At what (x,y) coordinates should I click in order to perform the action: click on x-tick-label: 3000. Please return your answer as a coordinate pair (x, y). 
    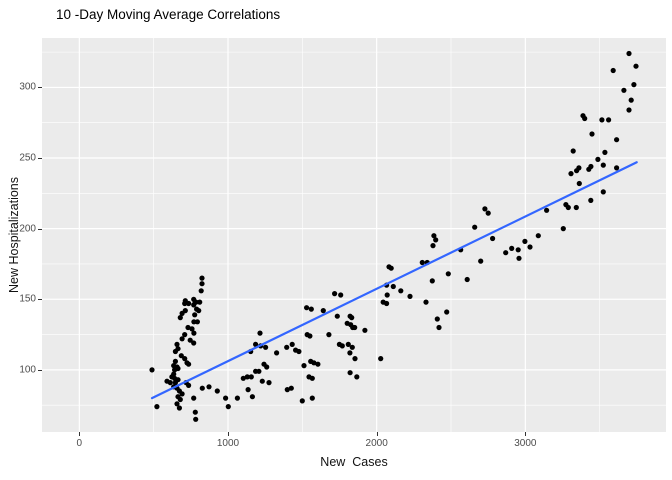
    Looking at the image, I should click on (525, 443).